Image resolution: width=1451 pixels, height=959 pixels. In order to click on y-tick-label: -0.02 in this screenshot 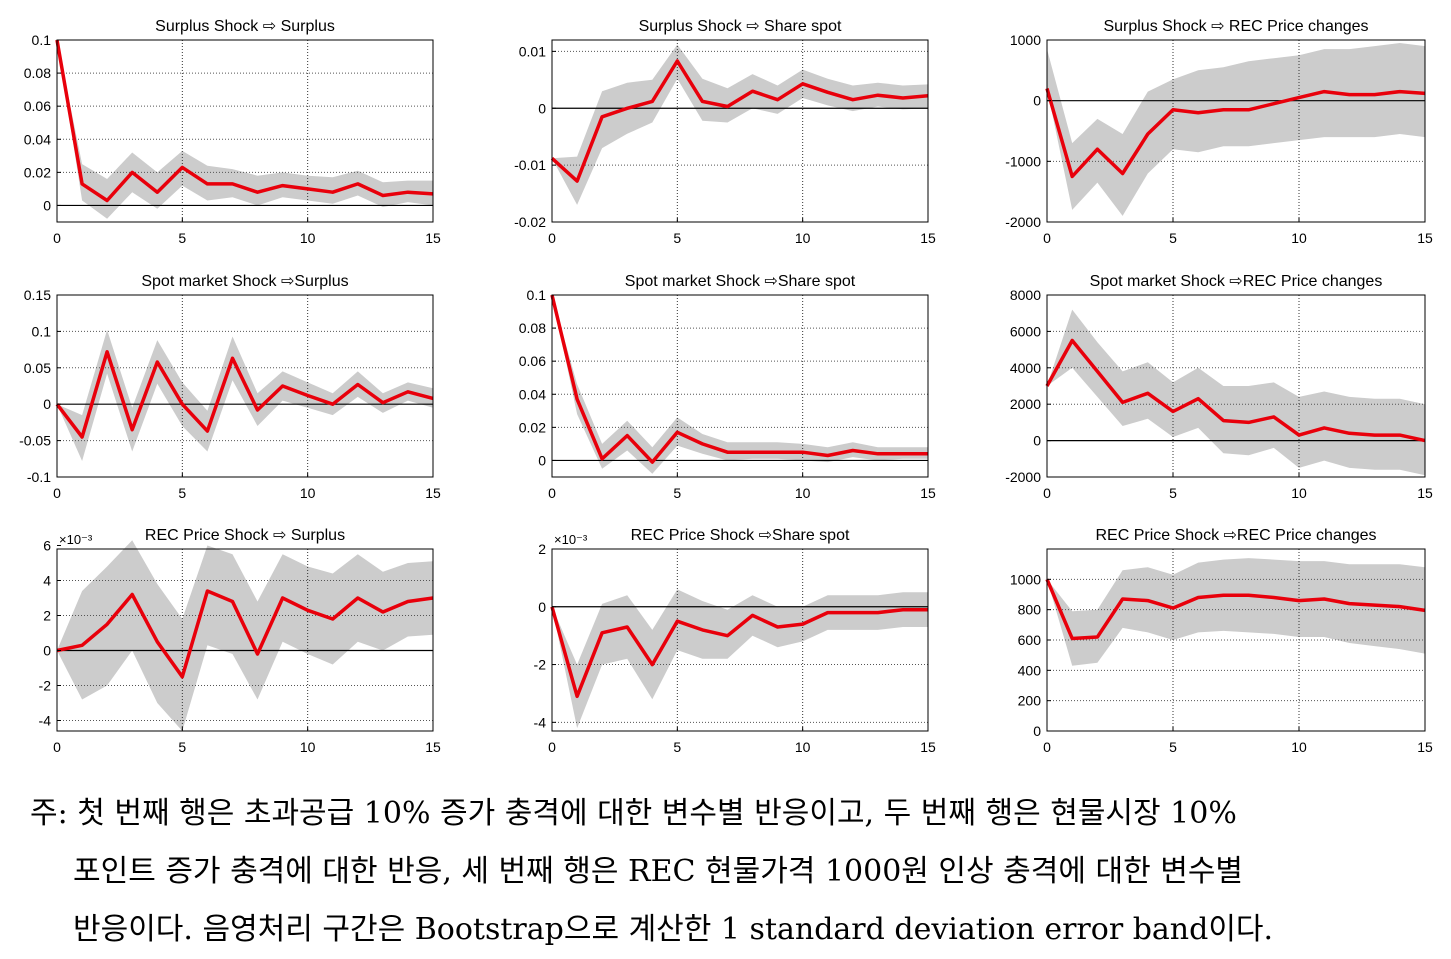, I will do `click(530, 222)`.